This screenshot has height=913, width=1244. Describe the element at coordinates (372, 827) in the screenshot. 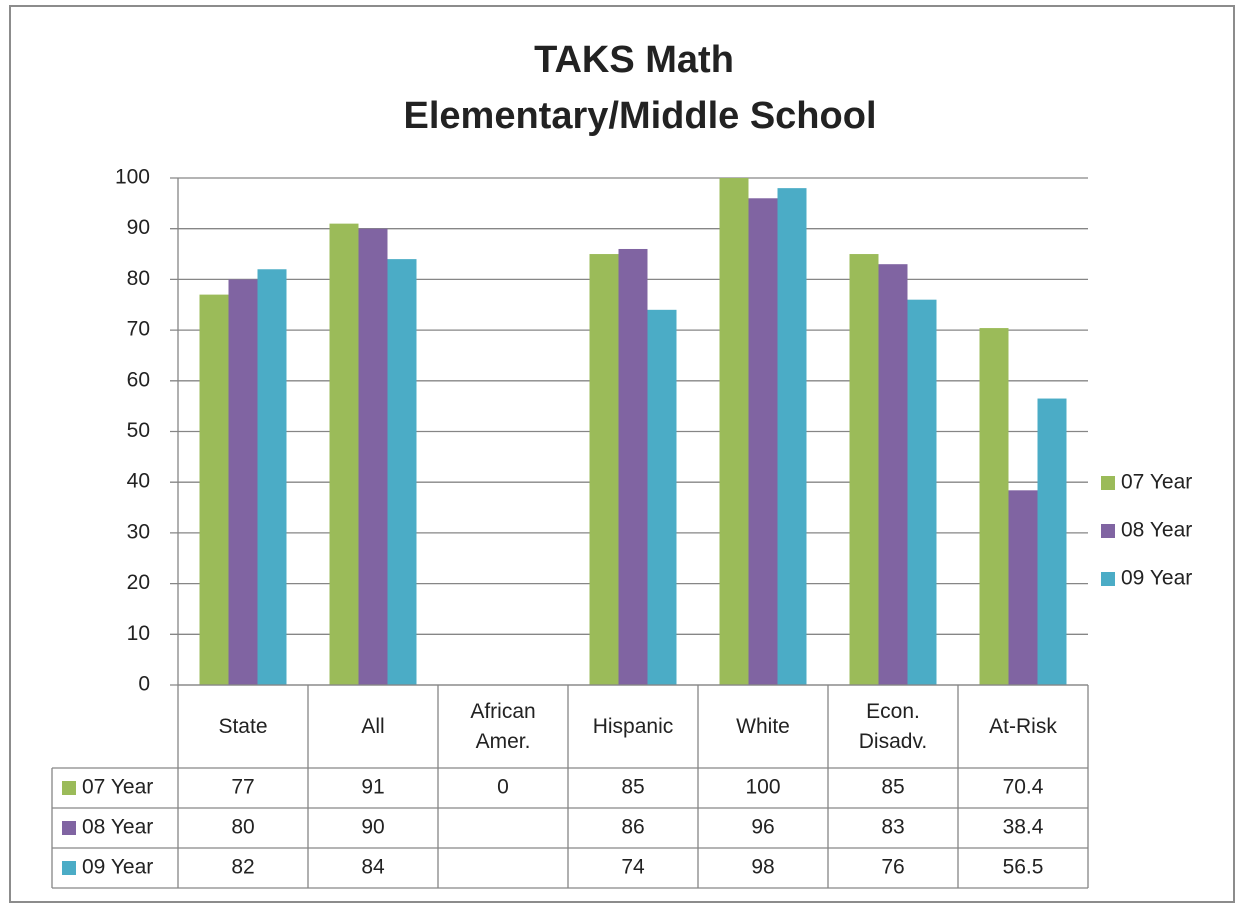

I see `table-value: 90` at that location.